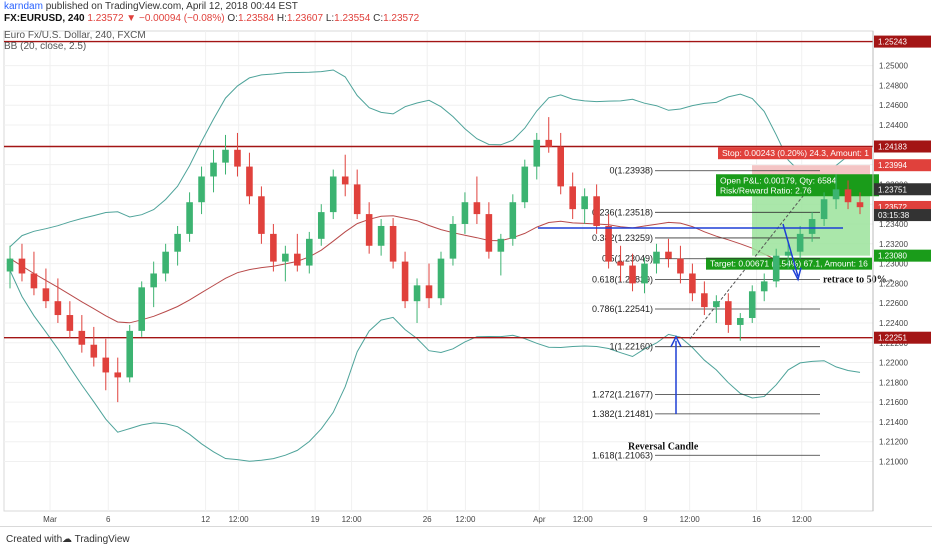 Image resolution: width=932 pixels, height=551 pixels. Describe the element at coordinates (631, 171) in the screenshot. I see `fib-level-label: 0(1.23938)` at that location.